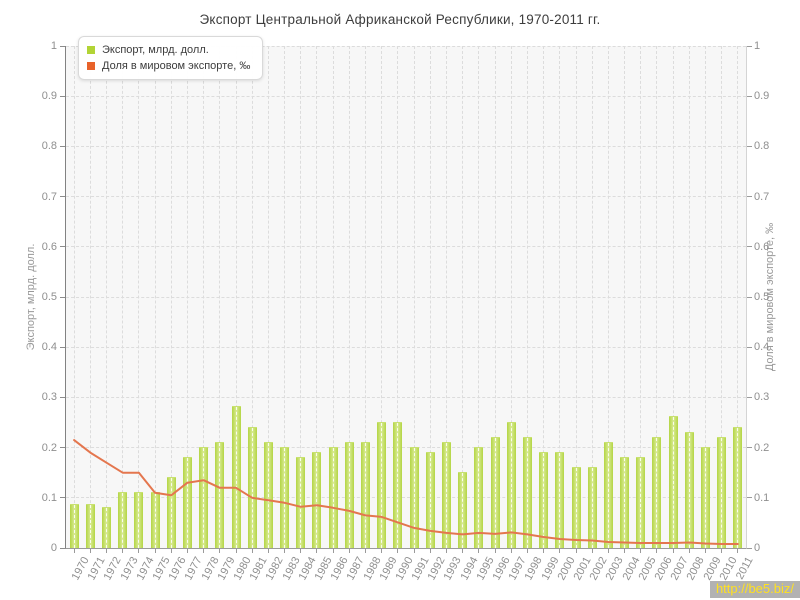  Describe the element at coordinates (155, 50) in the screenshot. I see `legend-label: Экспорт, млрд. долл.` at that location.